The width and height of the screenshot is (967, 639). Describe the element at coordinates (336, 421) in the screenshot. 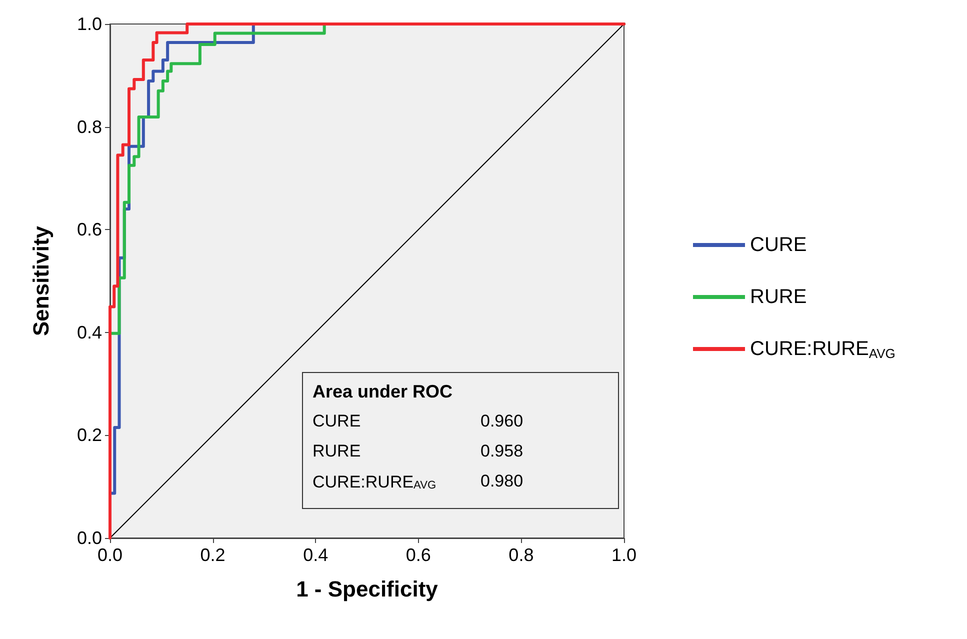

I see `annotation: CURE` at that location.